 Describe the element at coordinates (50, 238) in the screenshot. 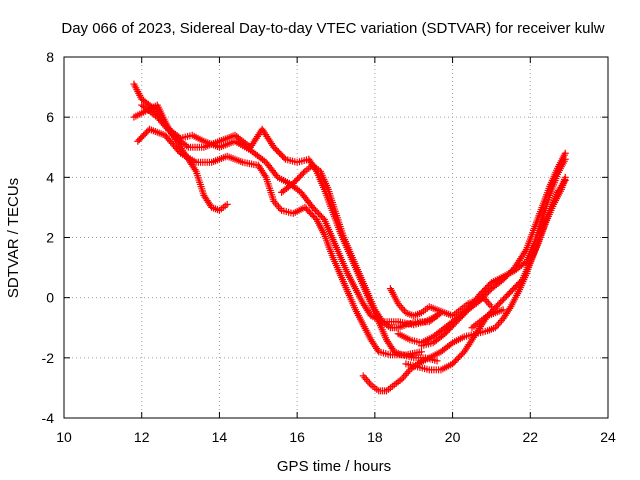

I see `y-tick-label: 2` at that location.